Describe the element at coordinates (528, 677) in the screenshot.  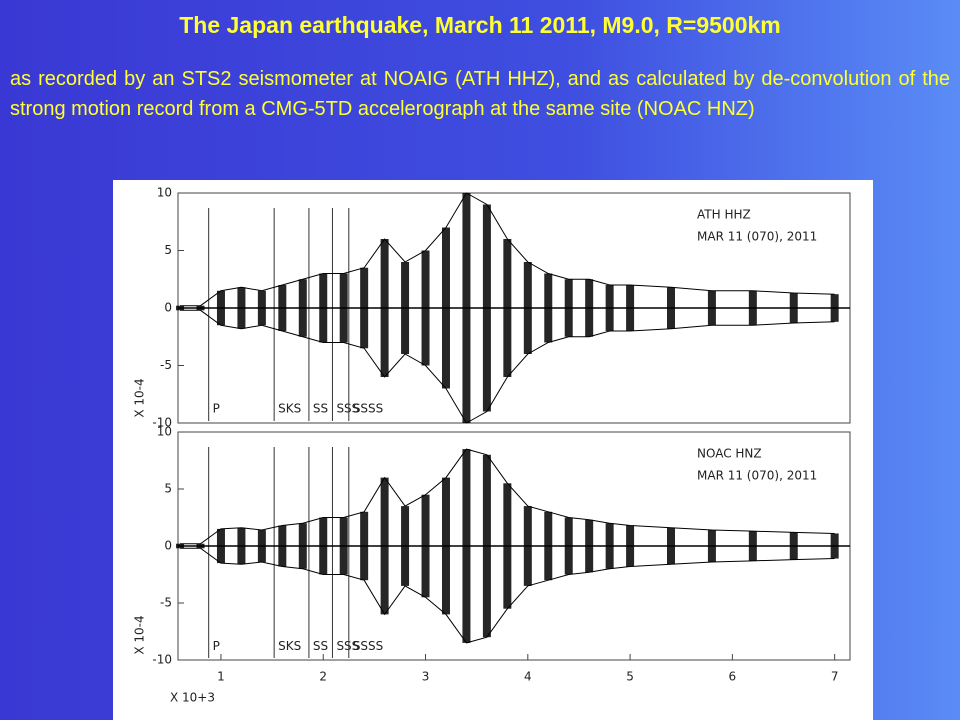
I see `x-tick-label: 4` at that location.